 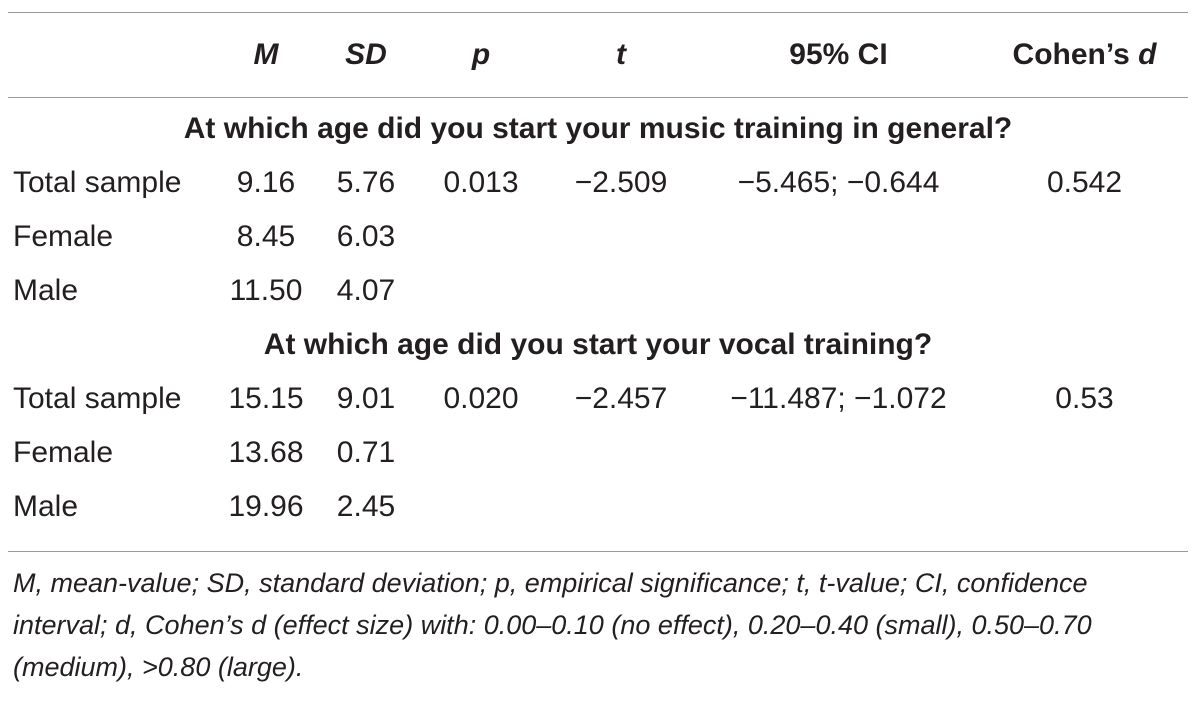 What do you see at coordinates (266, 290) in the screenshot?
I see `cell-m: 11.50` at bounding box center [266, 290].